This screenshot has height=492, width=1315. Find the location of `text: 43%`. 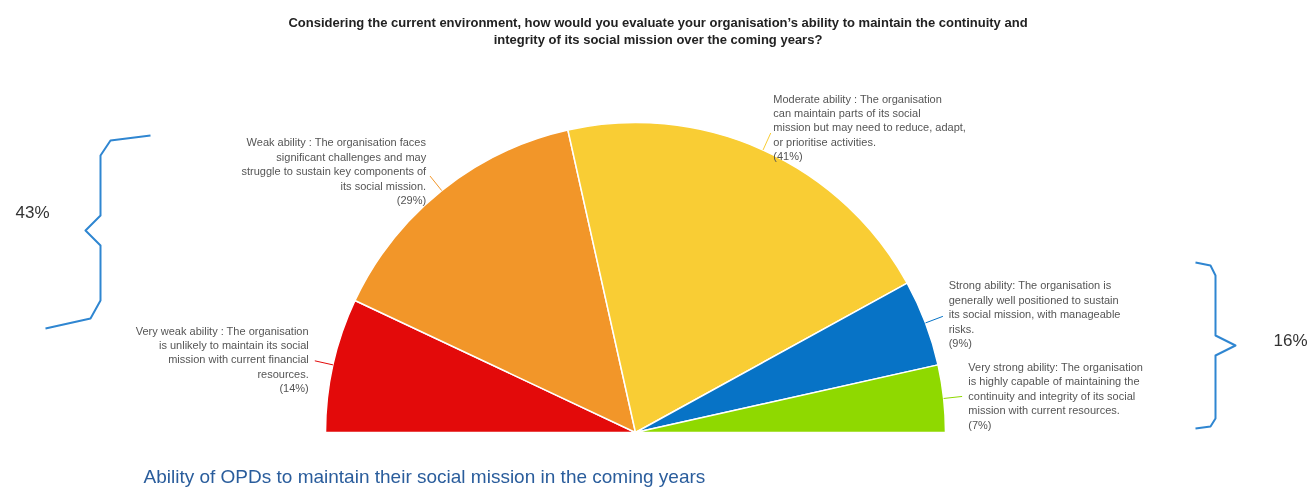

text: 43% is located at coordinates (32, 212).